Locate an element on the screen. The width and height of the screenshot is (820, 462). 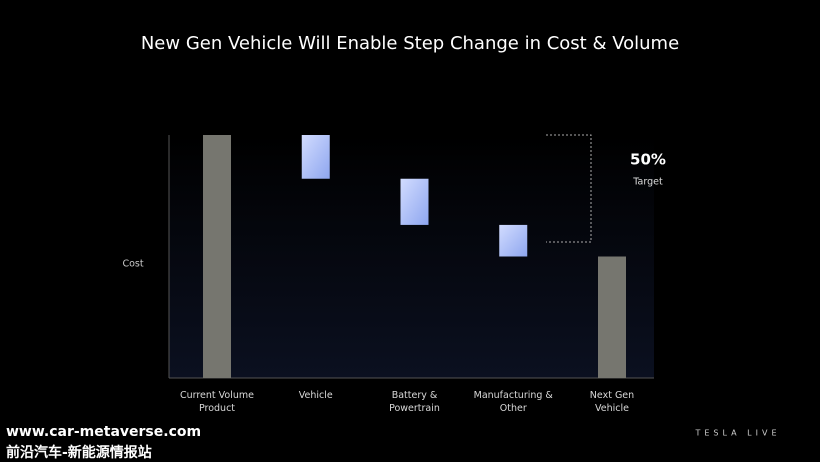
watermark-site: www.car-metaverse.com is located at coordinates (104, 432).